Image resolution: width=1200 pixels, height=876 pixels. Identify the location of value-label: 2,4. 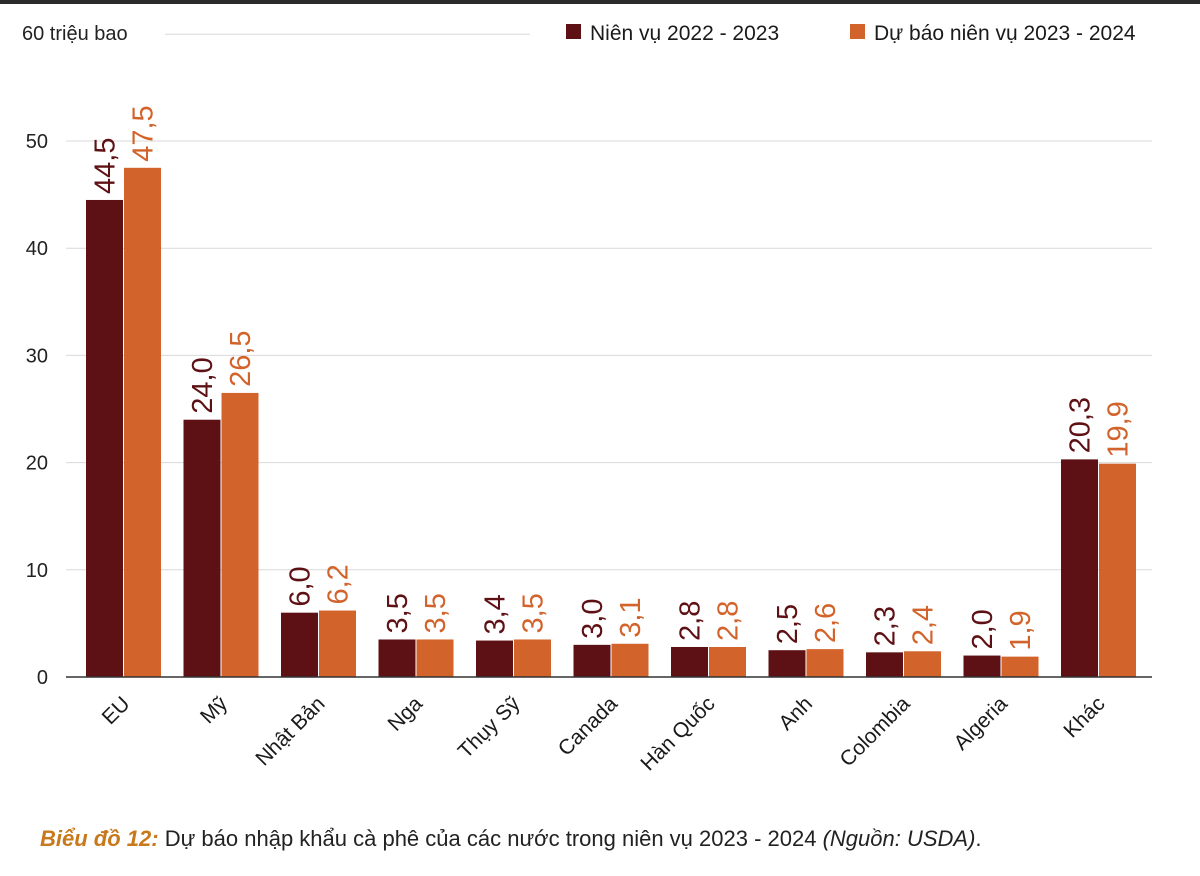
(924, 625).